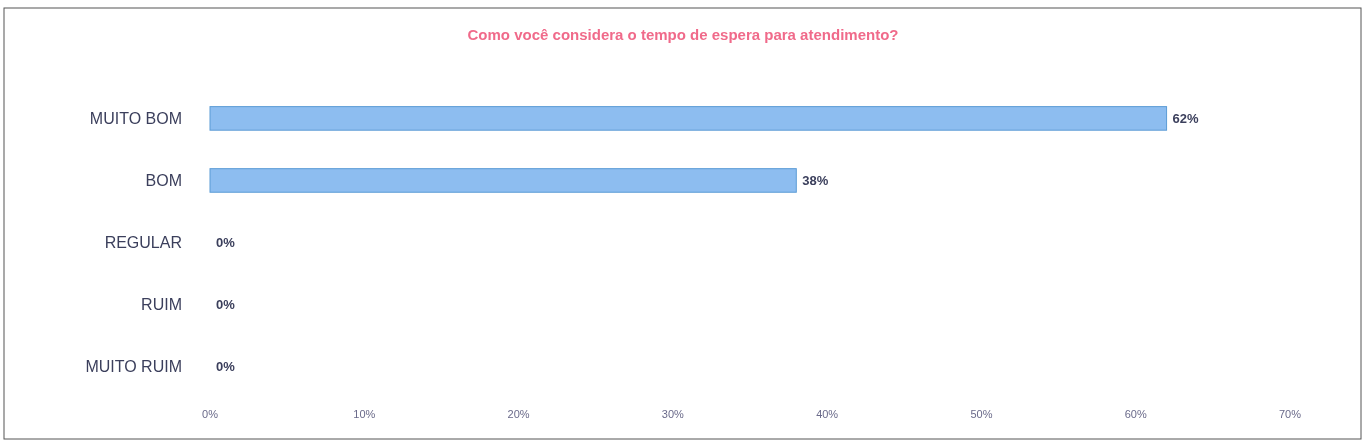 This screenshot has width=1365, height=443. Describe the element at coordinates (143, 243) in the screenshot. I see `y-tick-label: REGULAR` at that location.